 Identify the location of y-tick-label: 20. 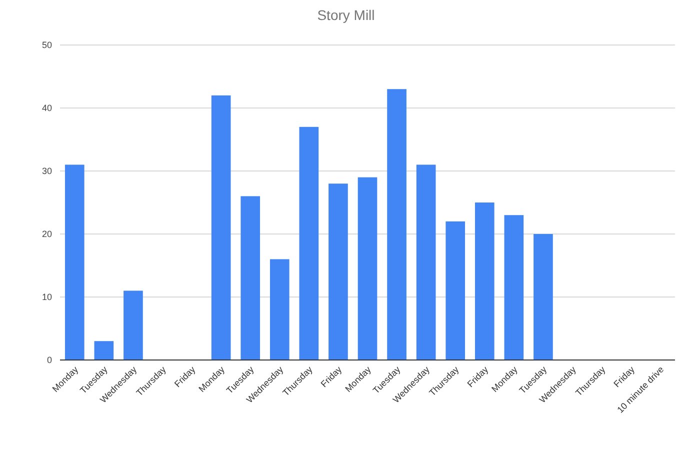
(47, 234).